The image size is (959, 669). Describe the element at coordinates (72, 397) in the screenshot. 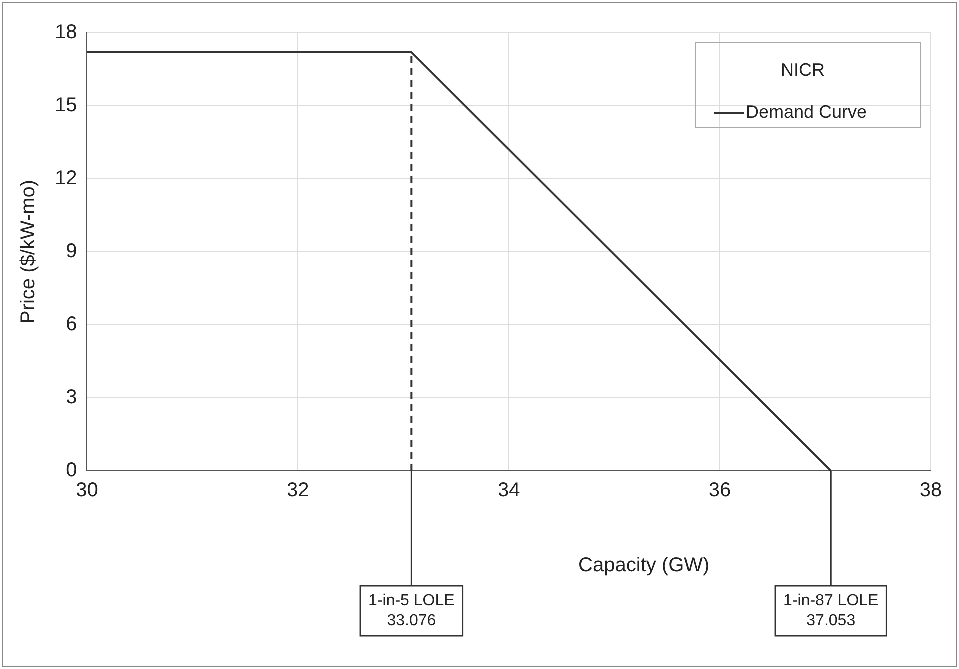

I see `y-tick-label: 3` at that location.